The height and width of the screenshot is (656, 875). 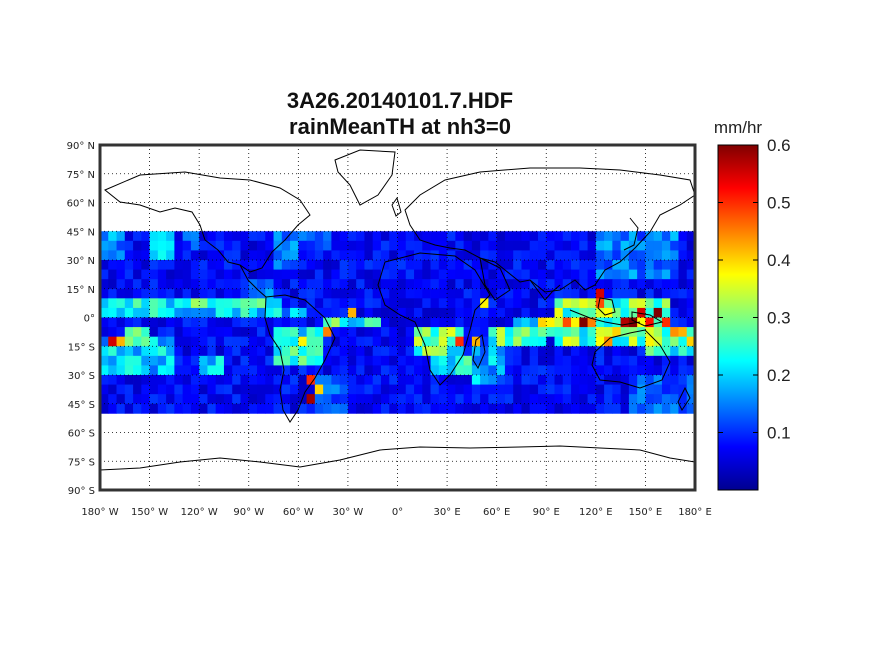 What do you see at coordinates (81, 376) in the screenshot?
I see `latitude-tick-label: 30° S` at bounding box center [81, 376].